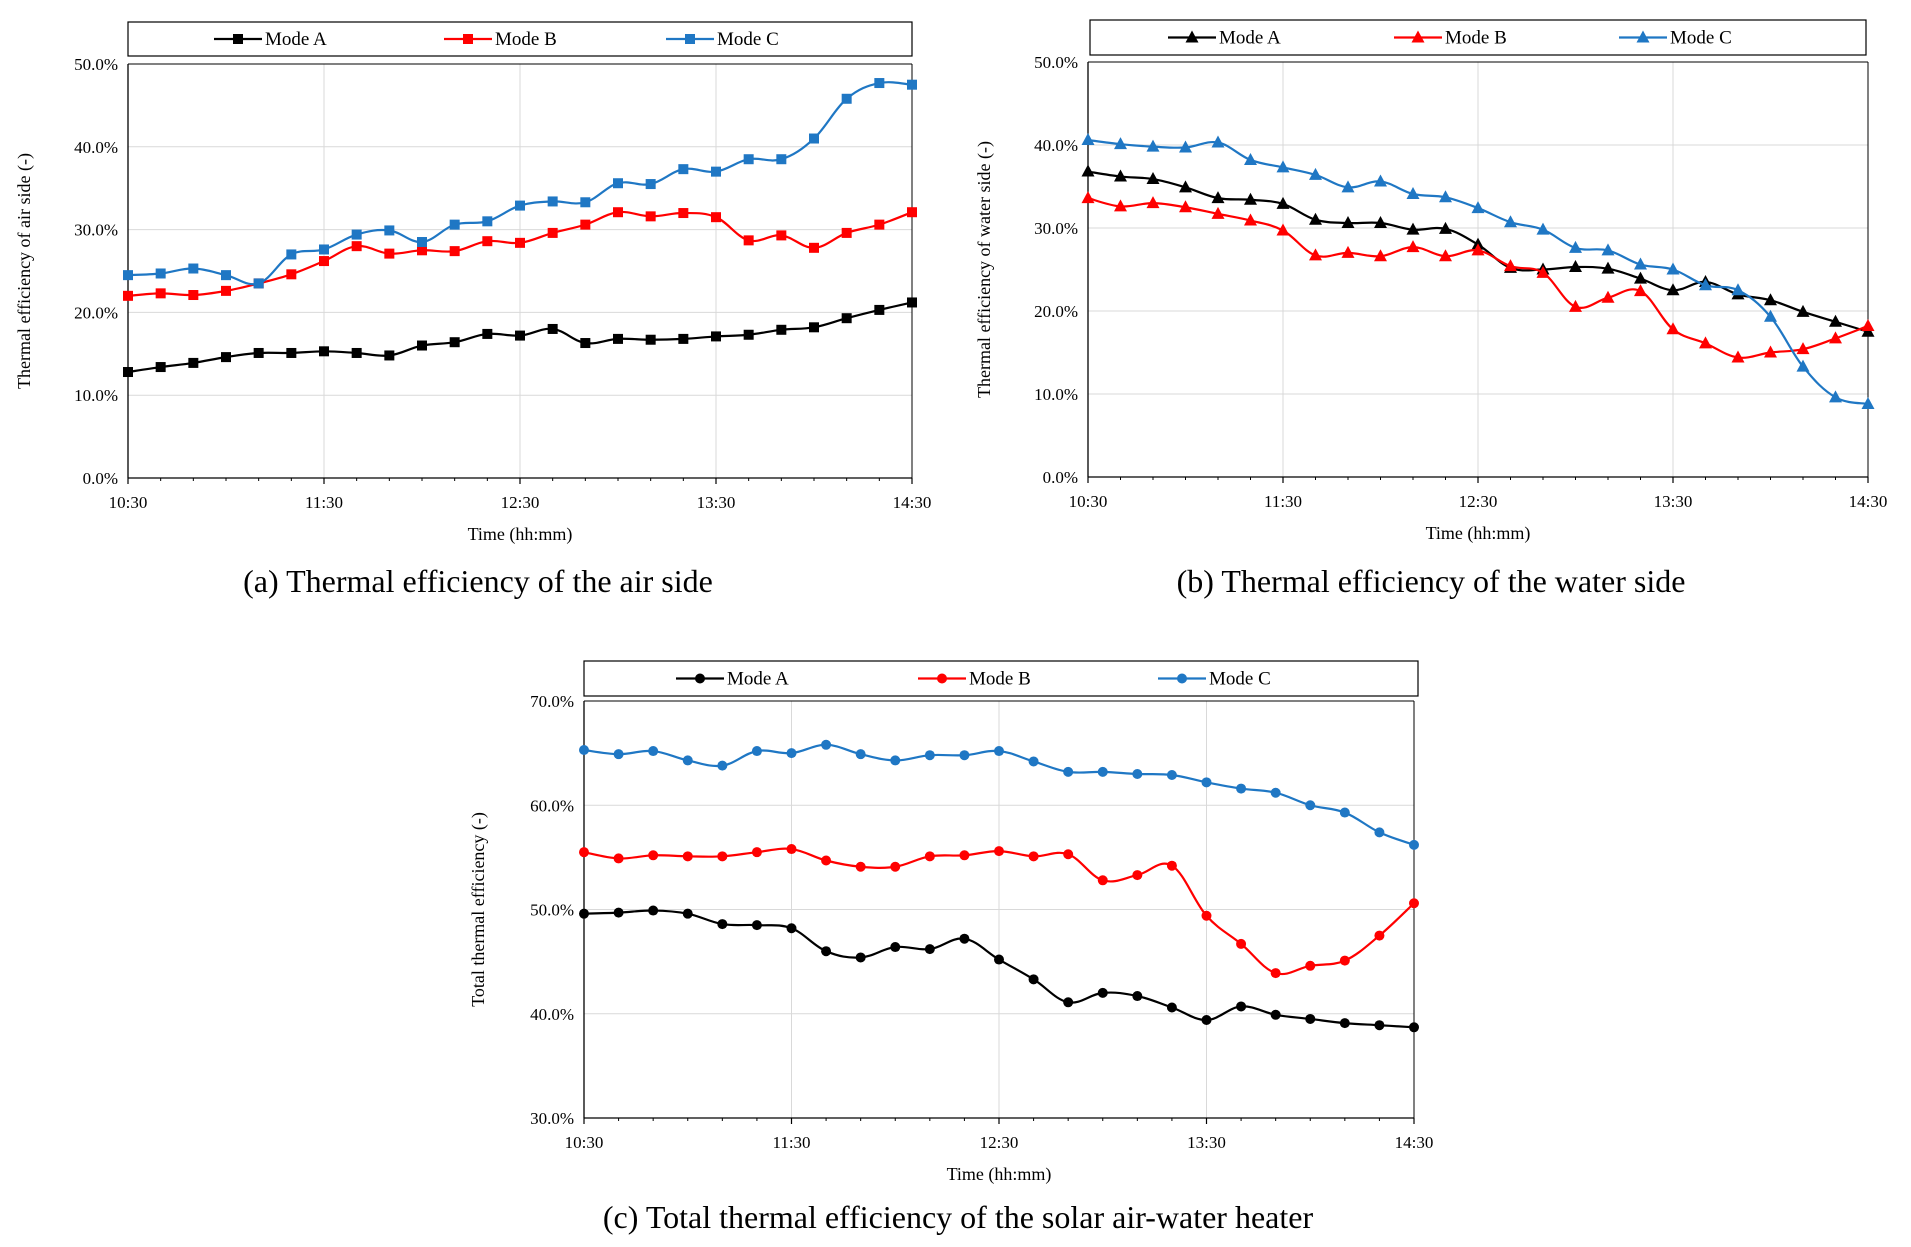  I want to click on legend-label: Mode C, so click(1240, 679).